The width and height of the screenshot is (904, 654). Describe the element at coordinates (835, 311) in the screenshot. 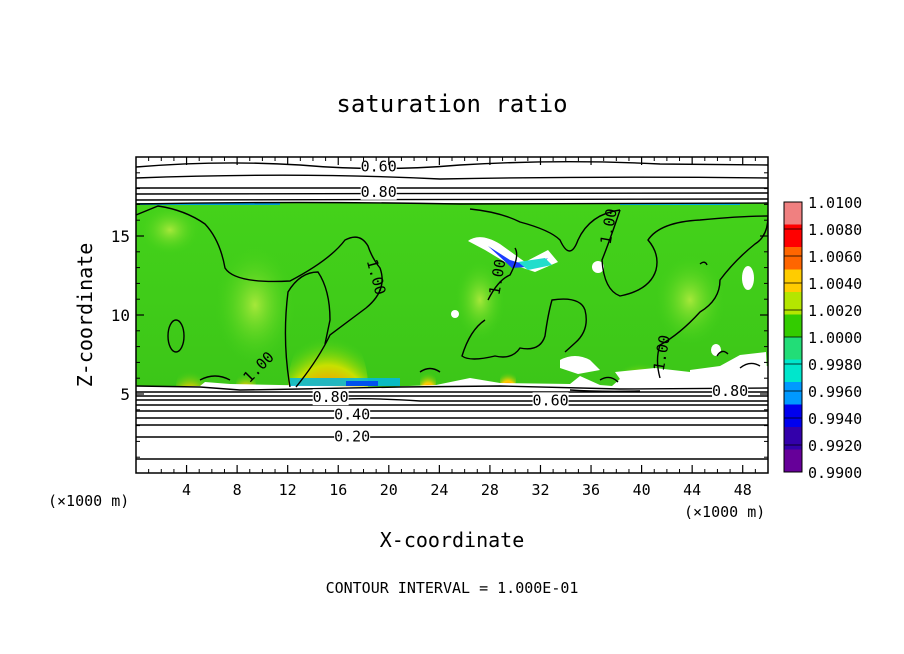

I see `colorbar-label: 1.0020` at that location.